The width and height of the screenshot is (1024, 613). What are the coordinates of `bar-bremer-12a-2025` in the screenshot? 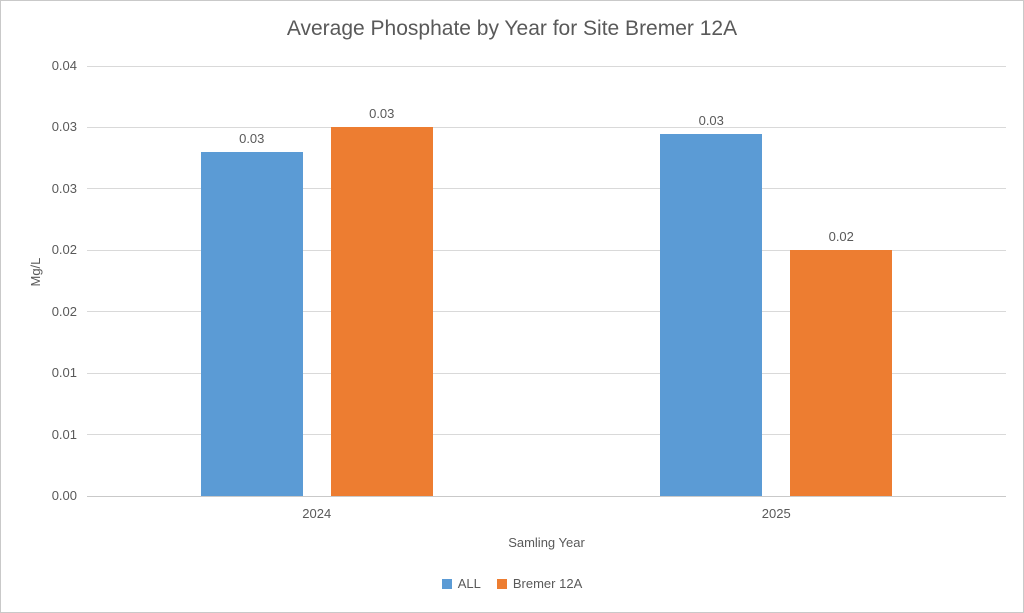 It's located at (841, 373).